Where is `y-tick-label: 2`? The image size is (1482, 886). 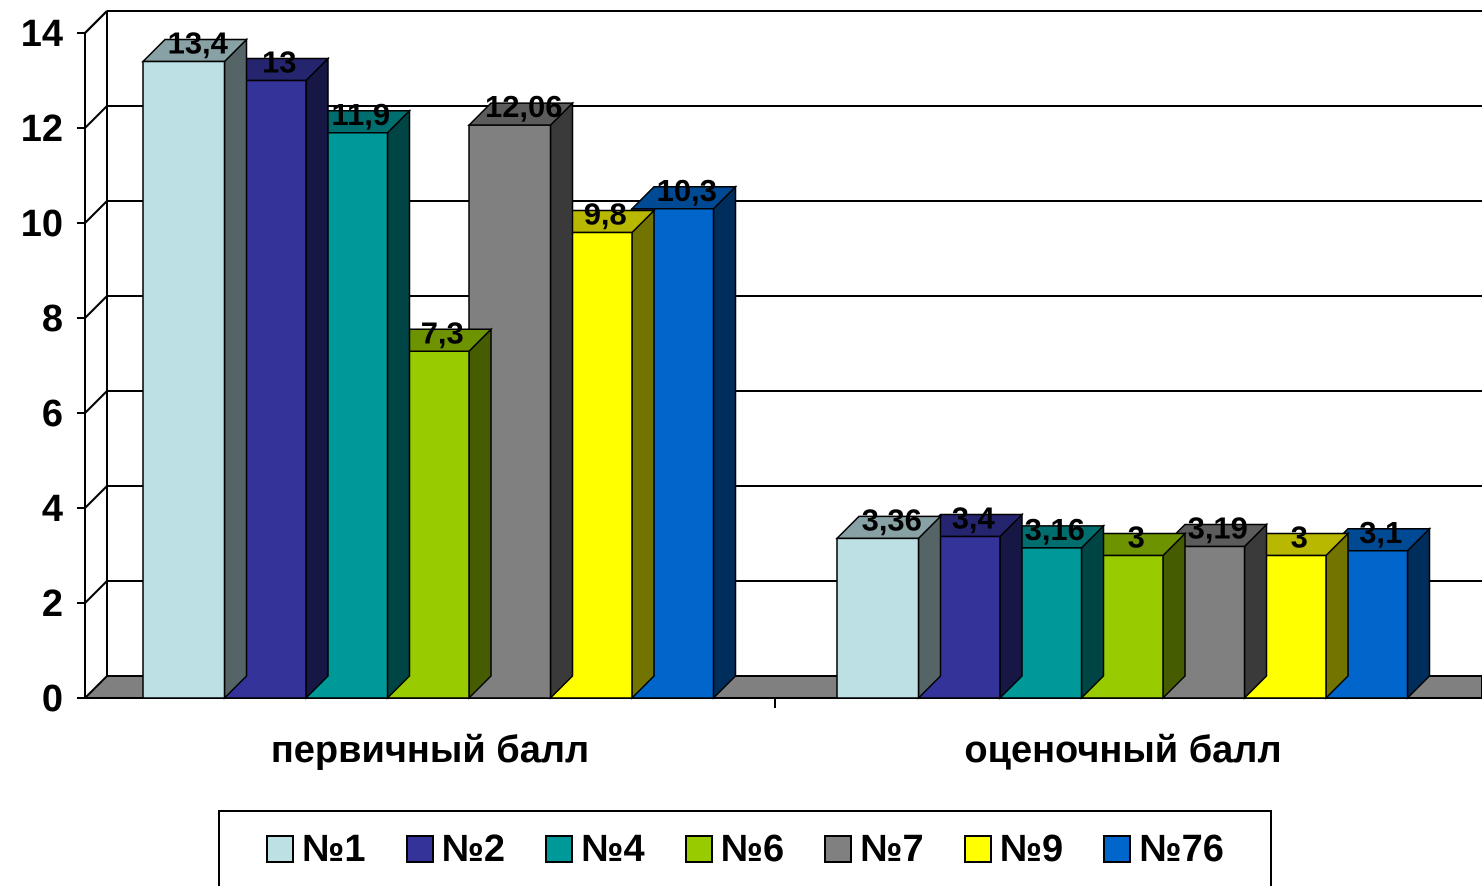 y-tick-label: 2 is located at coordinates (52, 604).